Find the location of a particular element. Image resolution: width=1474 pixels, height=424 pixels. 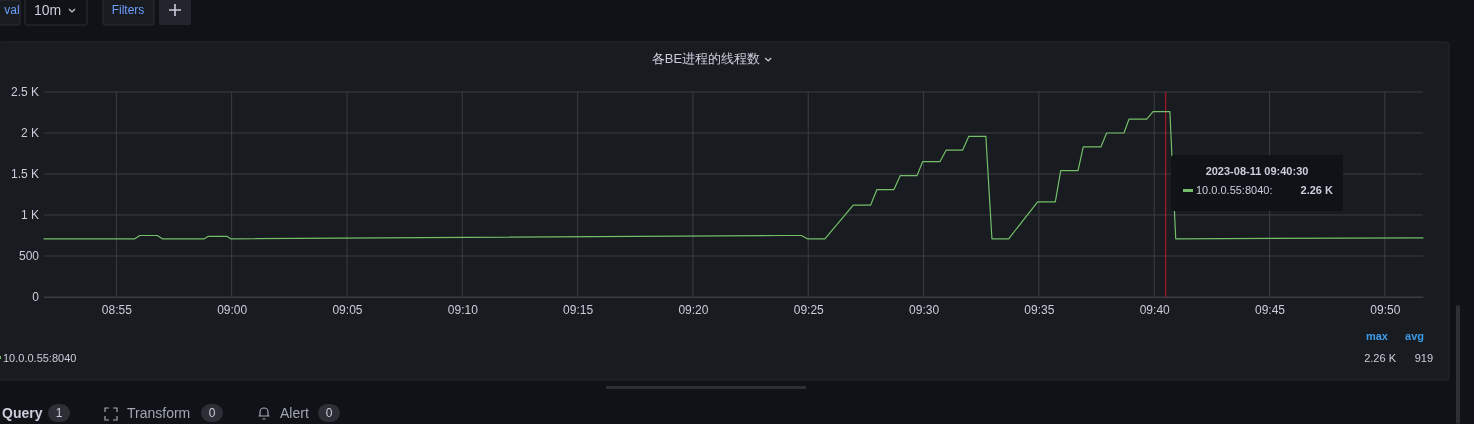

text: 919 is located at coordinates (1423, 358).